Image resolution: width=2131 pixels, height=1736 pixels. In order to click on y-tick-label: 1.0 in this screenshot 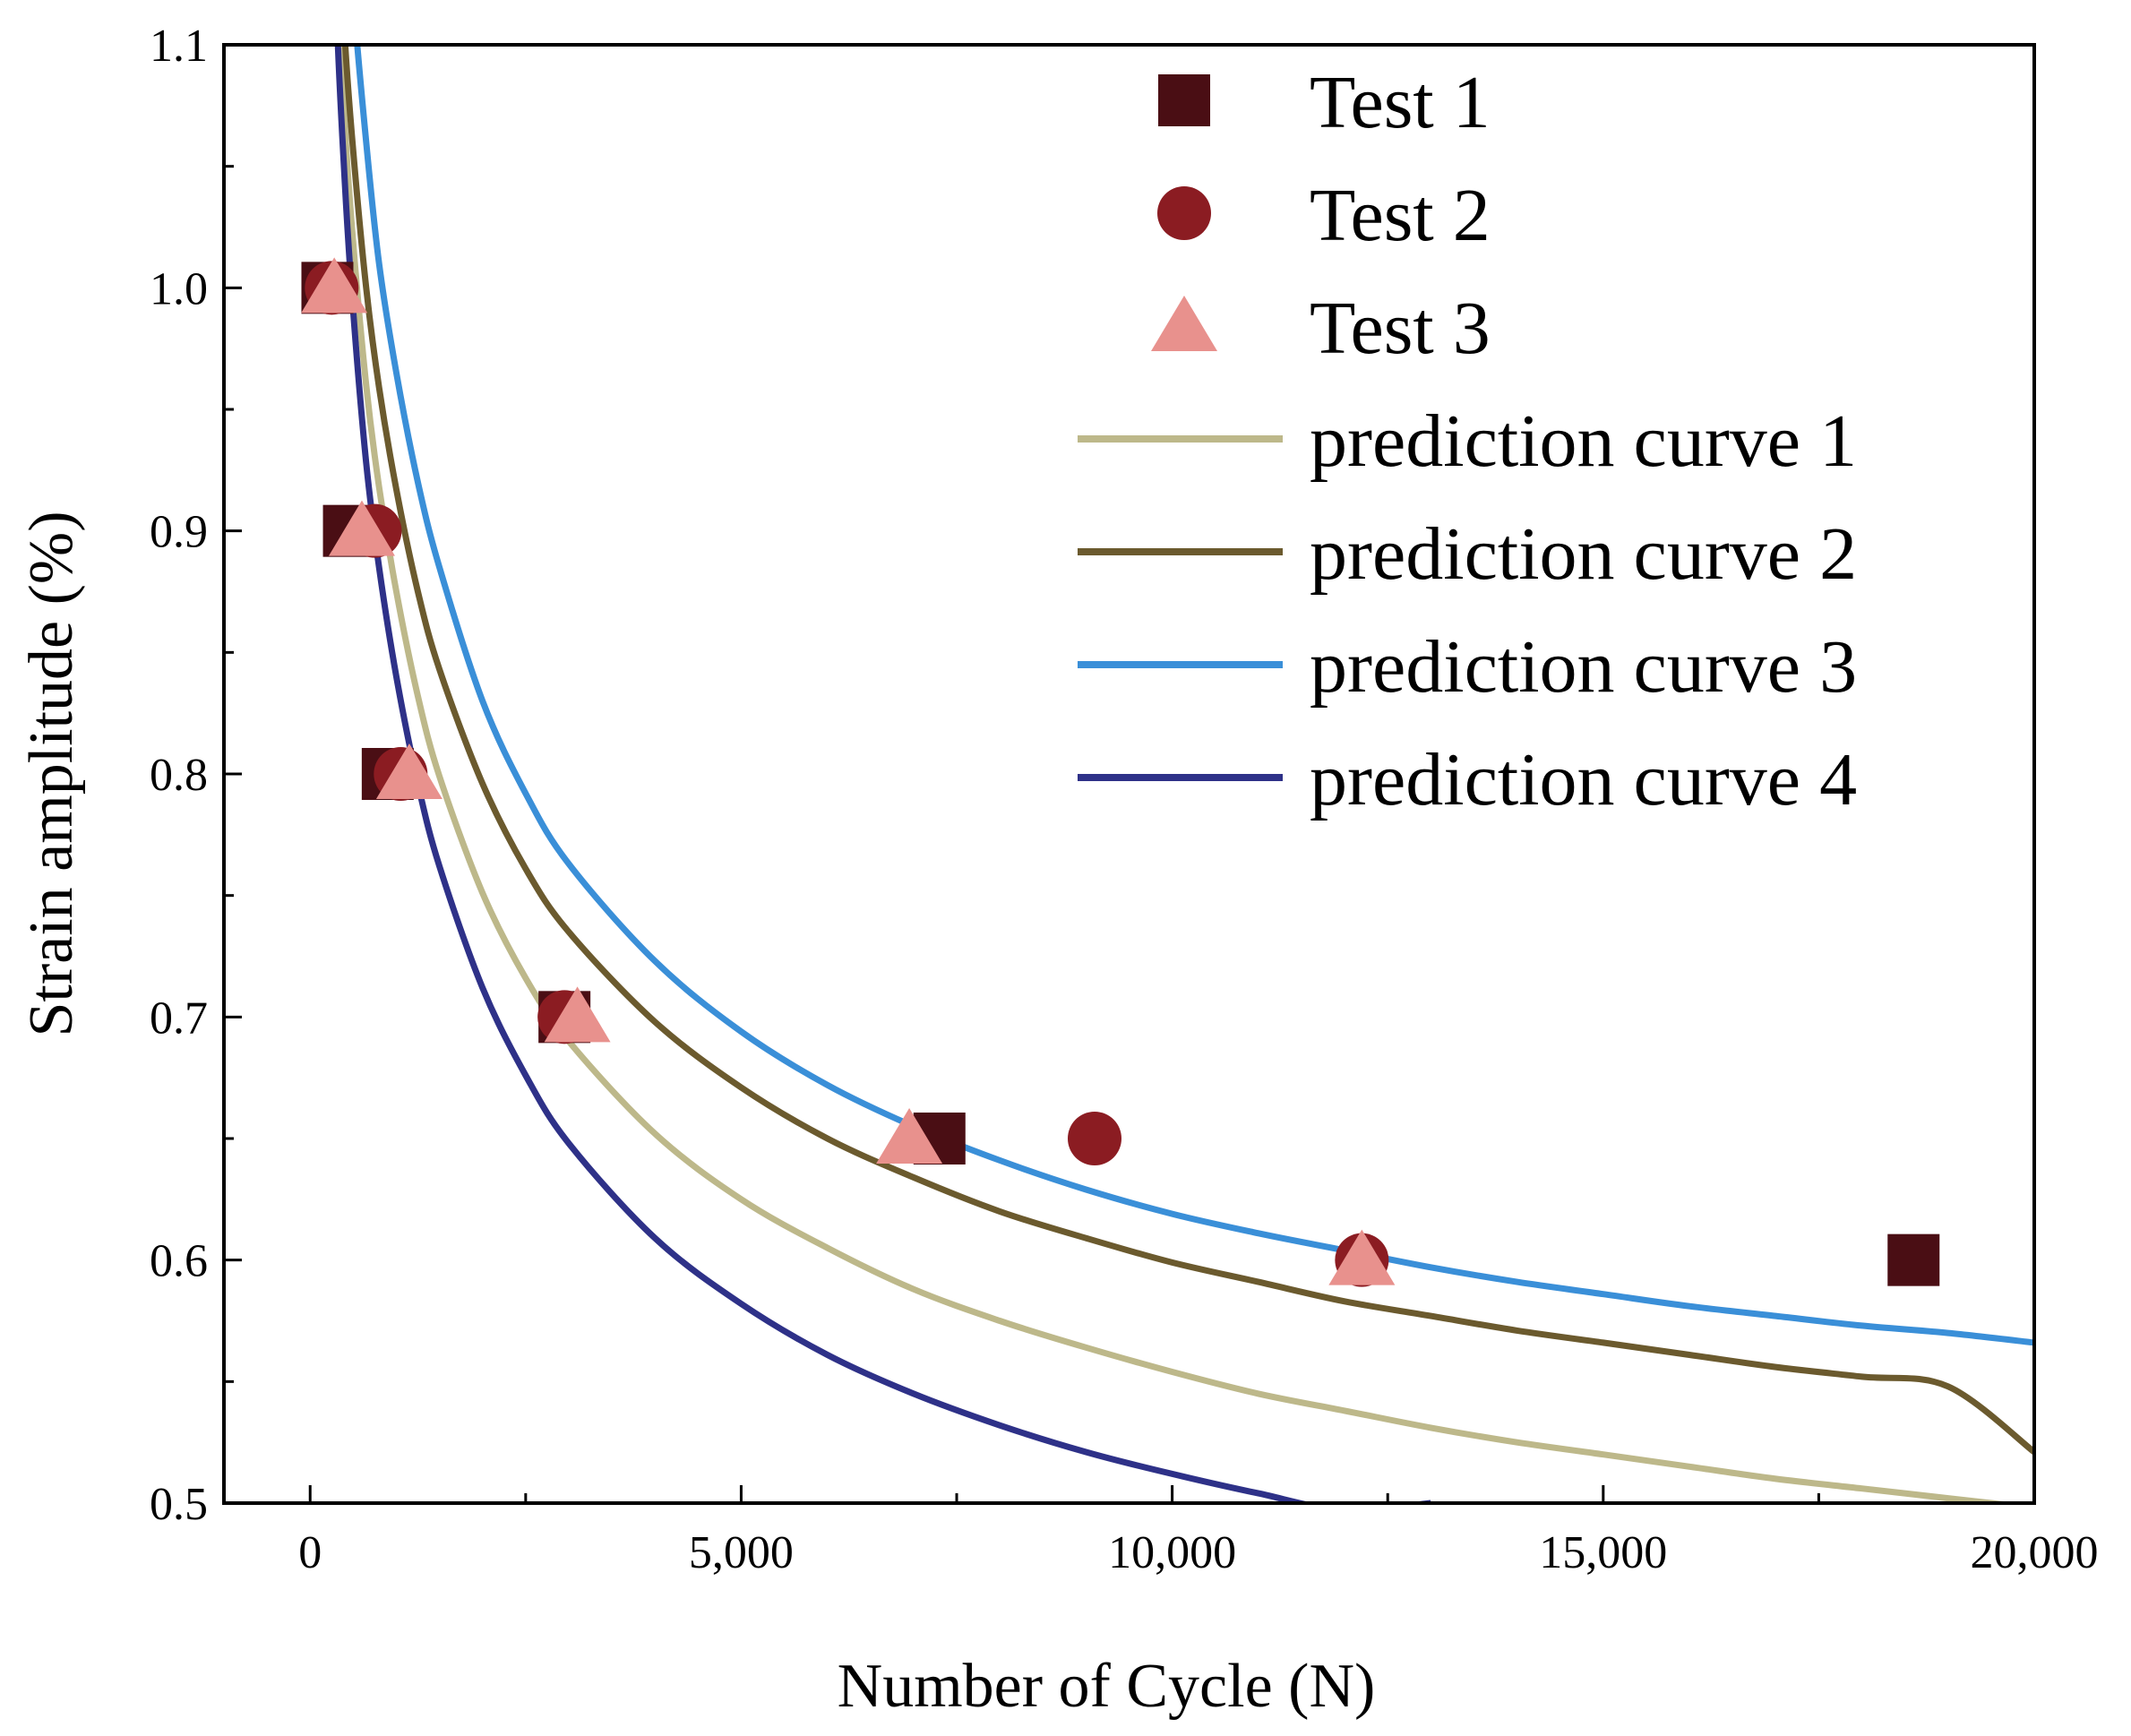, I will do `click(179, 288)`.